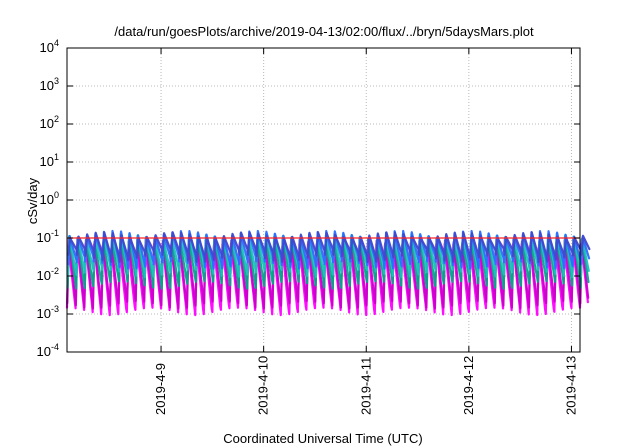  I want to click on y-tick-exponent: -4, so click(55, 347).